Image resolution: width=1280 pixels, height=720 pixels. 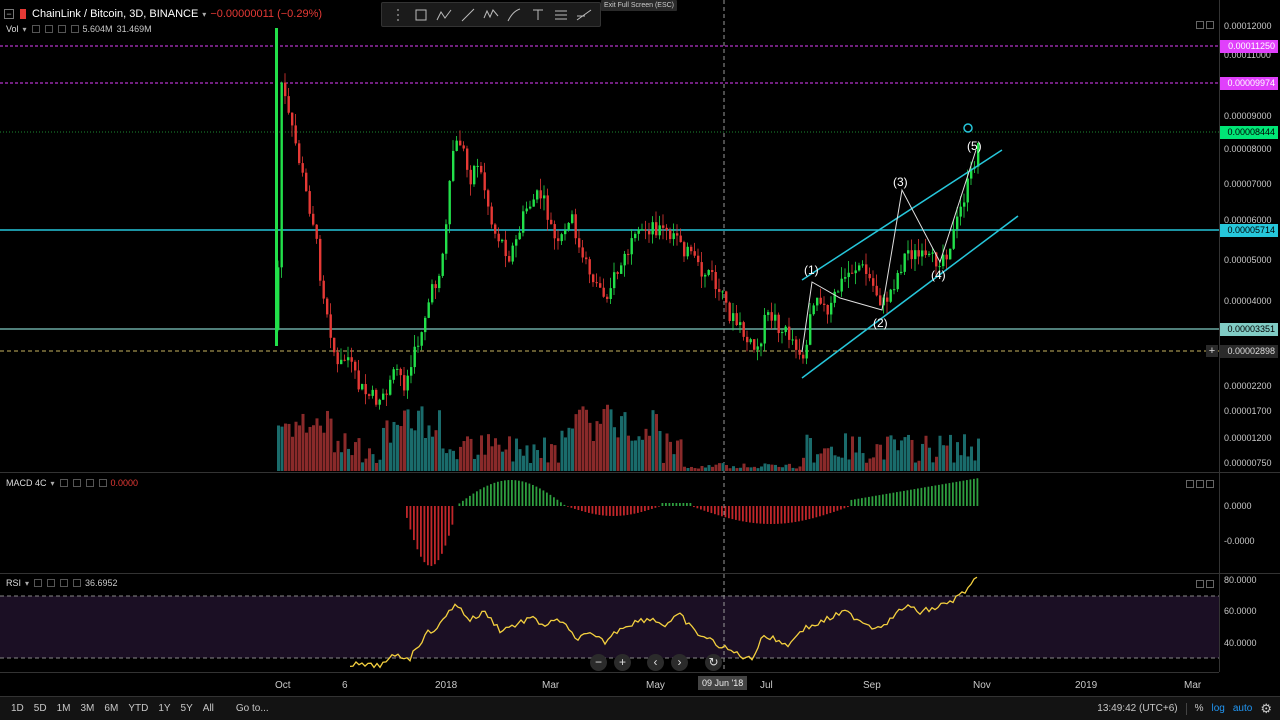 I want to click on rsi-legend: RSI ▾ 36.6952, so click(x=62, y=583).